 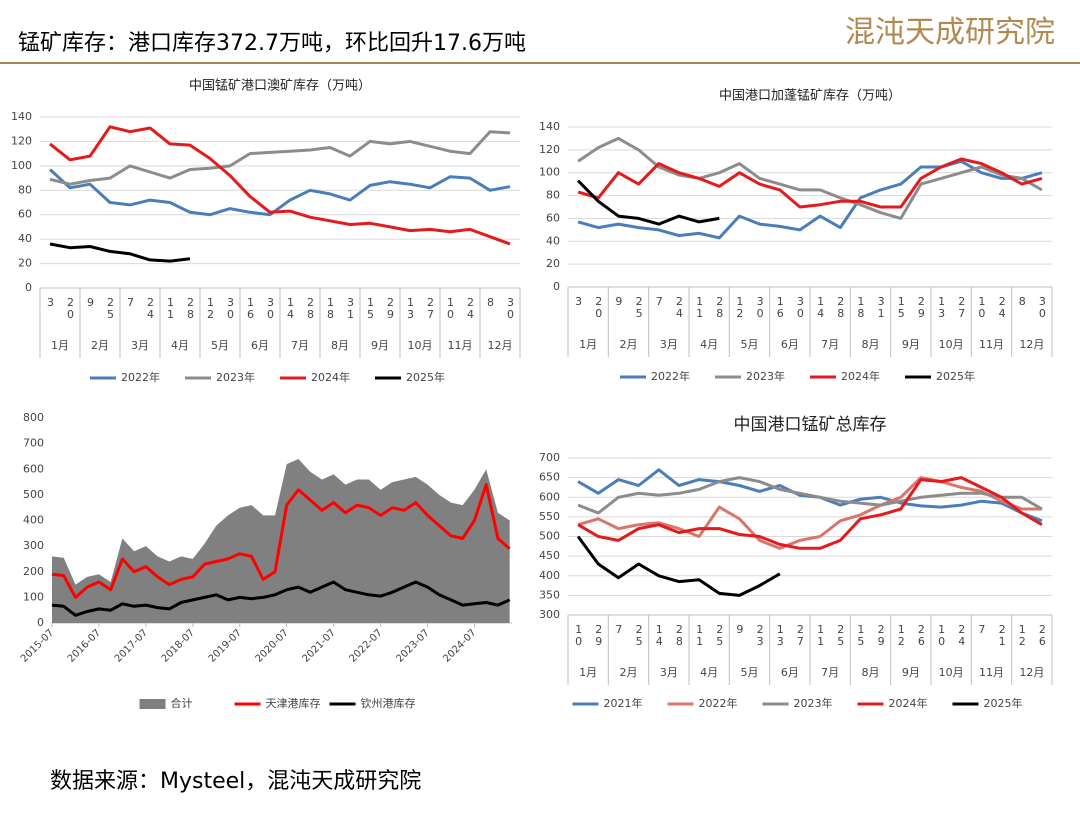 What do you see at coordinates (21, 140) in the screenshot?
I see `y-tick-label: 120` at bounding box center [21, 140].